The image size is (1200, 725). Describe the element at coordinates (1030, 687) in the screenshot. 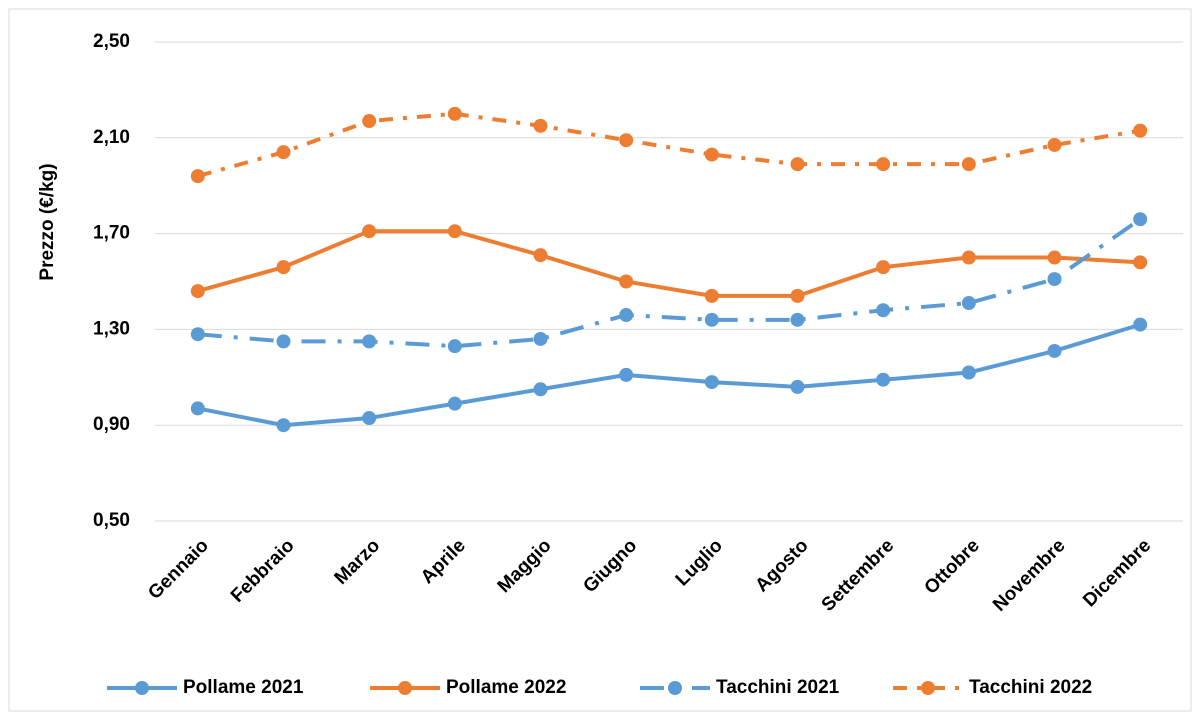

I see `legend-label: Tacchini 2022` at that location.